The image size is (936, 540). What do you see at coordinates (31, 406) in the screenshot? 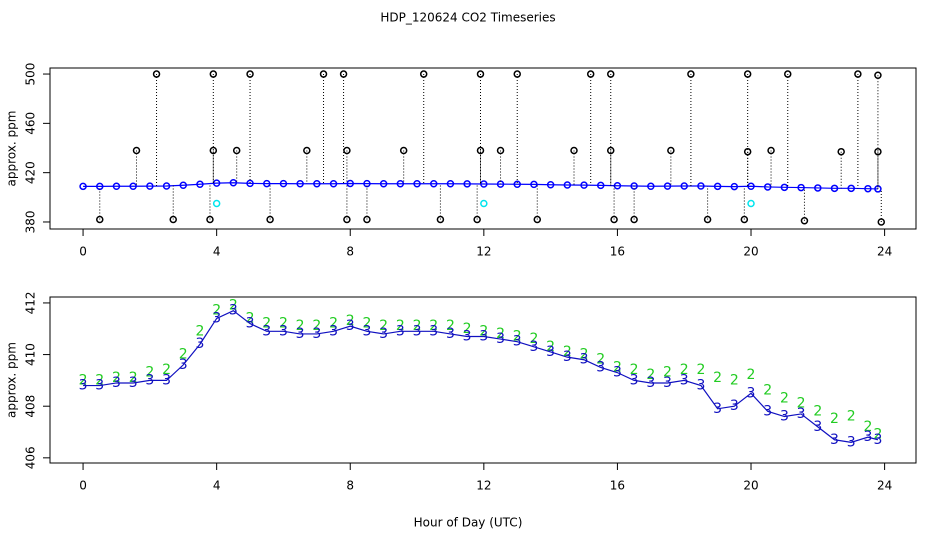
I see `y-tick-label: 408` at bounding box center [31, 406].